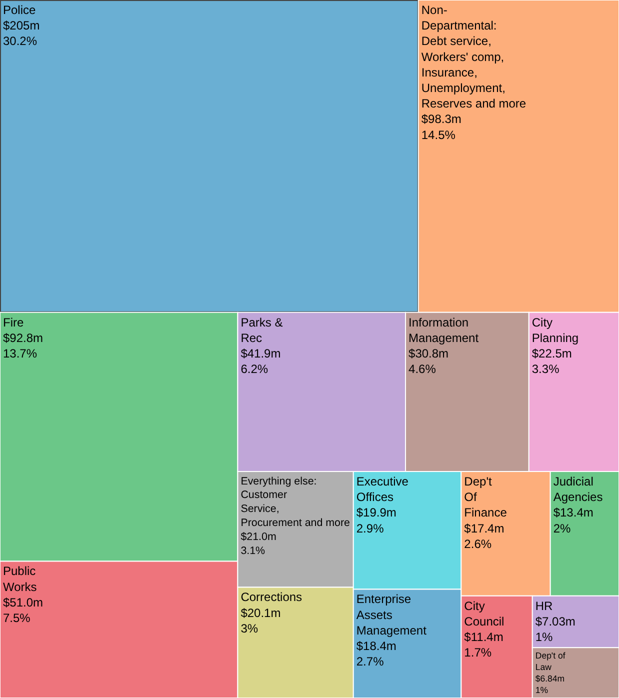 Image resolution: width=619 pixels, height=698 pixels. I want to click on data-label: $17.4m, so click(484, 528).